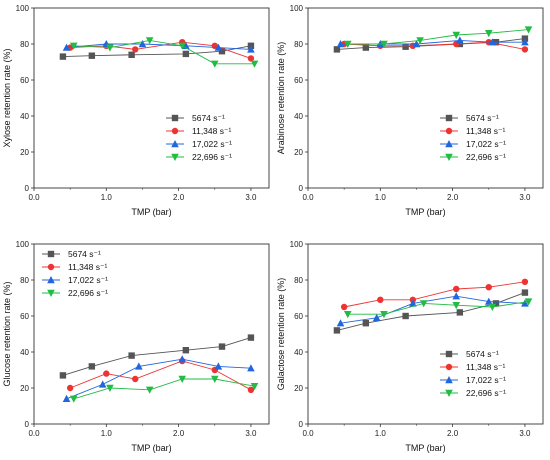 The width and height of the screenshot is (550, 460). What do you see at coordinates (7, 333) in the screenshot?
I see `y-axis-label: Glucose retention rate (%)` at bounding box center [7, 333].